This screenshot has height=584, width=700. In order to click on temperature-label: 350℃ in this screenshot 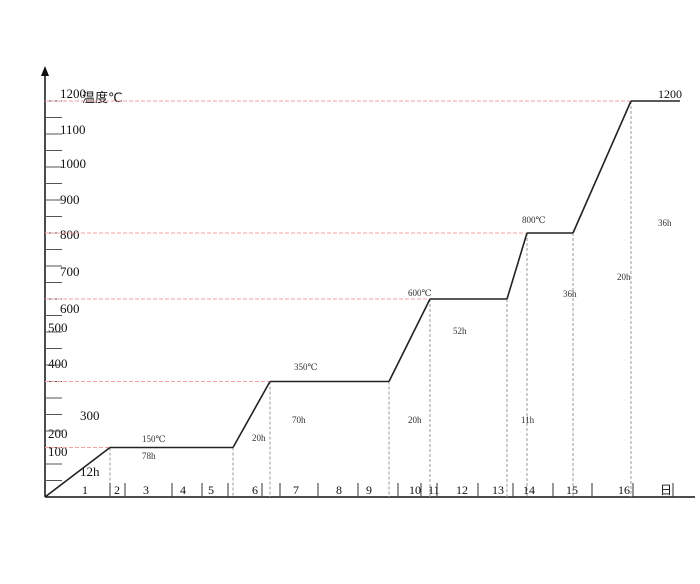, I will do `click(306, 367)`.